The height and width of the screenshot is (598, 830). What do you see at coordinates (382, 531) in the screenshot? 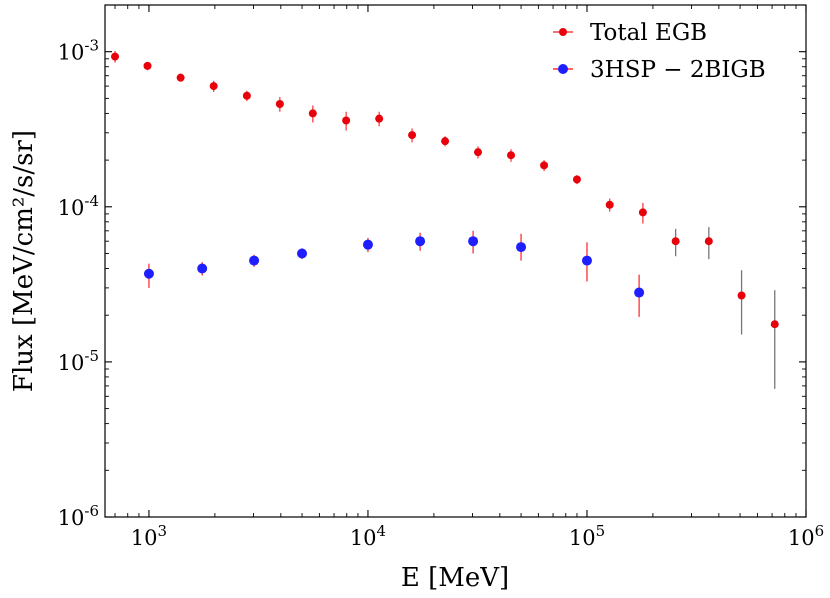
I see `x-tick-label-exponent: 4` at bounding box center [382, 531].